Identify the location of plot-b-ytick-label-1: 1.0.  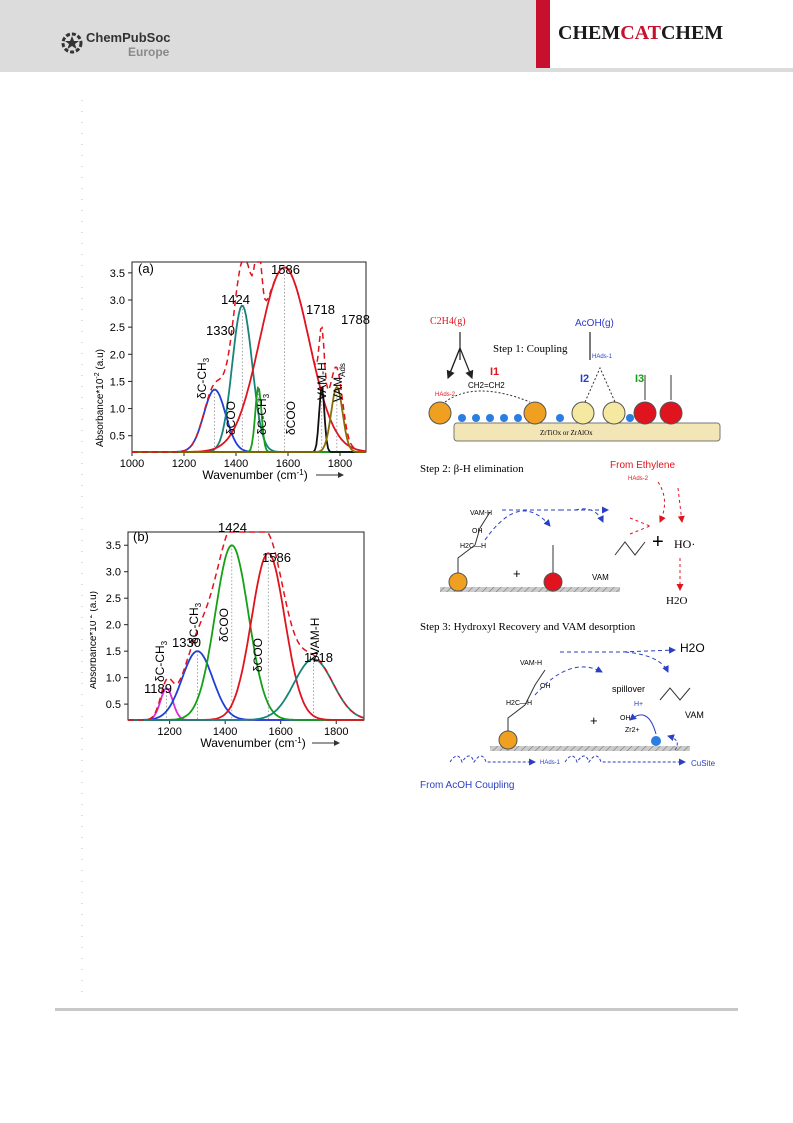
(113, 679).